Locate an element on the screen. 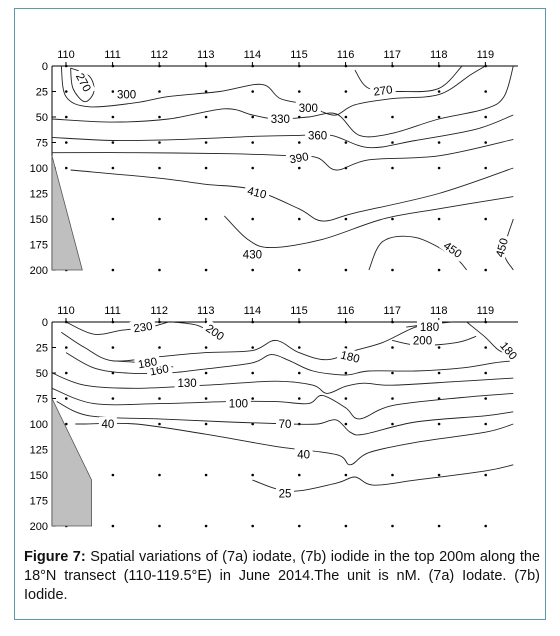  x-tick-label: 113 is located at coordinates (206, 55).